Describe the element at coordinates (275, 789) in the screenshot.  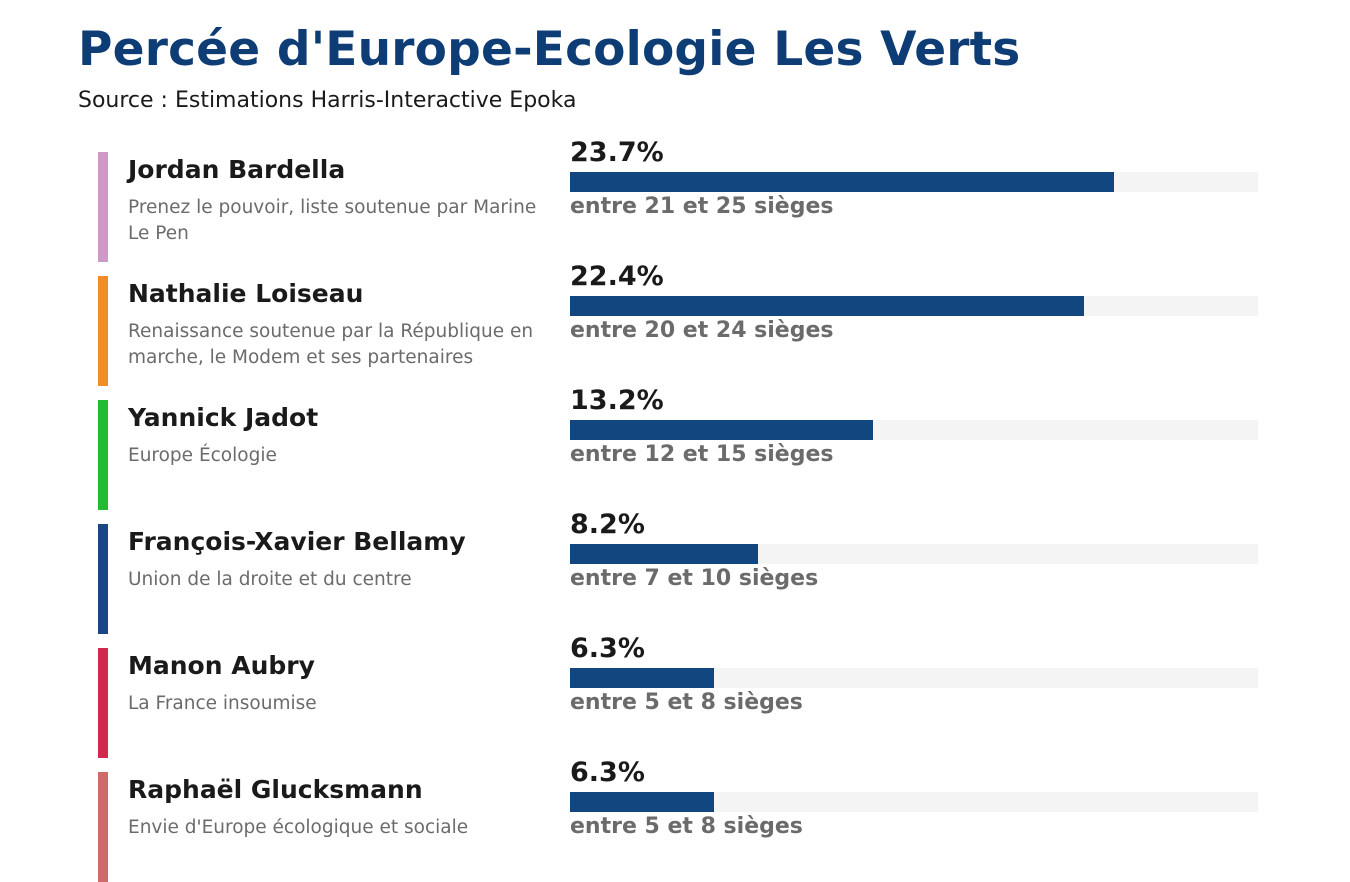
I see `candidate-name: Raphaël Glucksmann` at that location.